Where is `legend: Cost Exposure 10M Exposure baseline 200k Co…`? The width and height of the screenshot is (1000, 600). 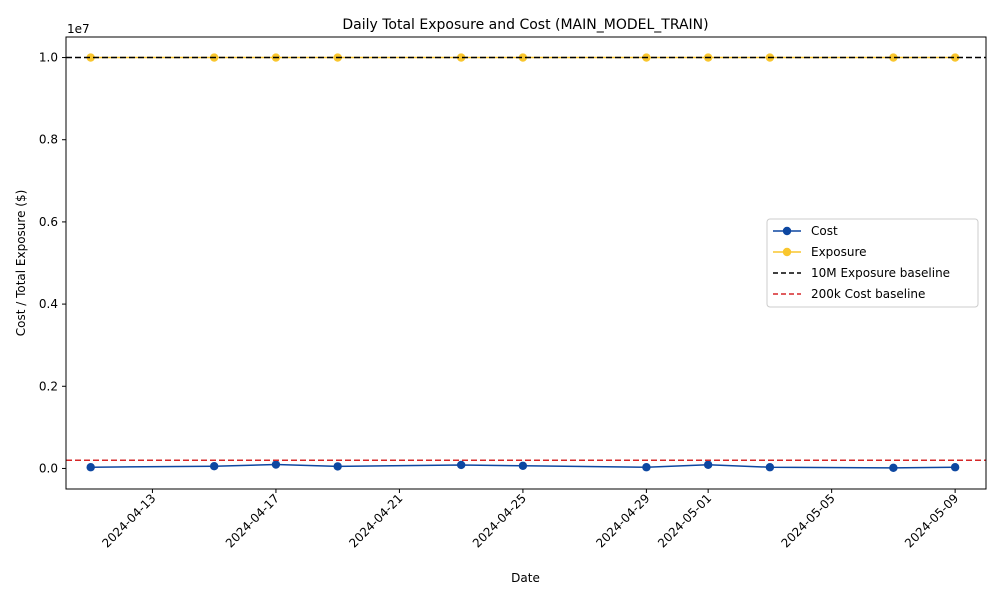
legend: Cost Exposure 10M Exposure baseline 200k Co… is located at coordinates (872, 263).